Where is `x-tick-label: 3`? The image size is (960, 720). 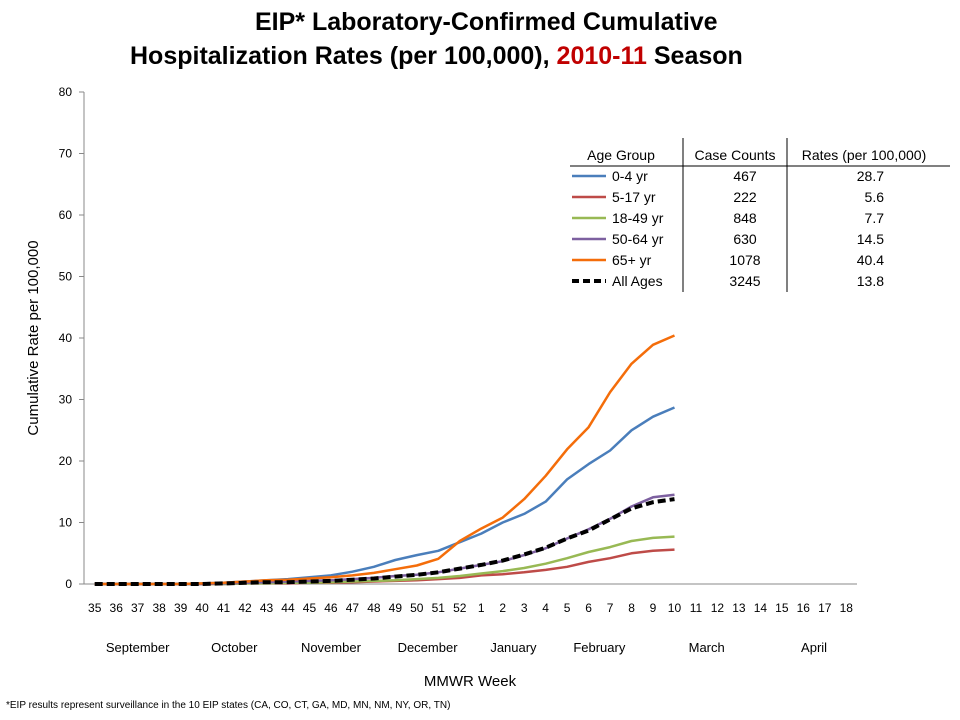 x-tick-label: 3 is located at coordinates (524, 608).